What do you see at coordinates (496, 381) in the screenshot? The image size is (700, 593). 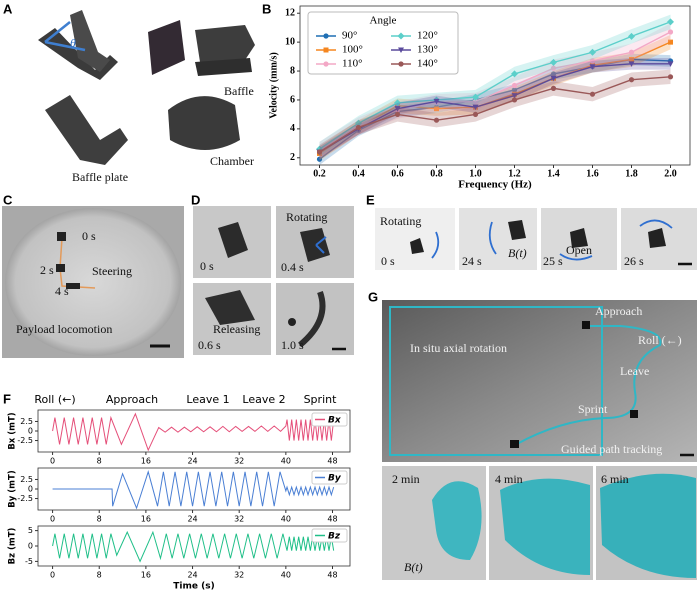 I see `rotation-region` at bounding box center [496, 381].